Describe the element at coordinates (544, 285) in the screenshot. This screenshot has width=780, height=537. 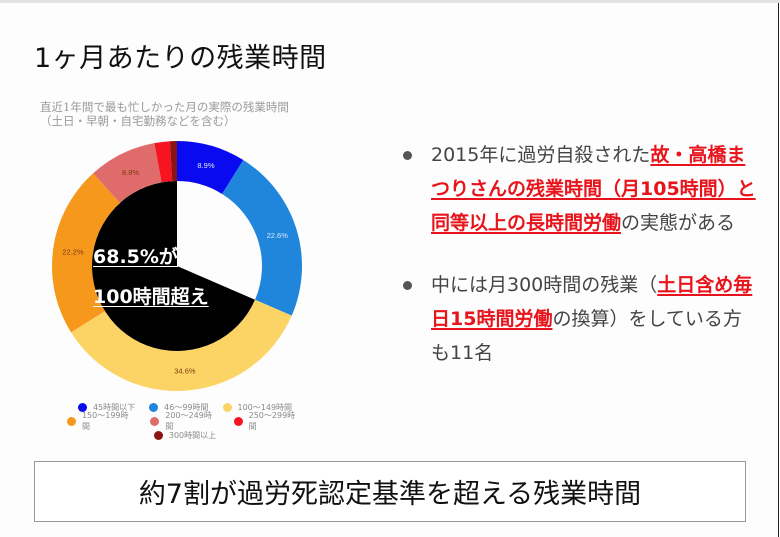
I see `bullet-text: 中には月300時間の残業（` at that location.